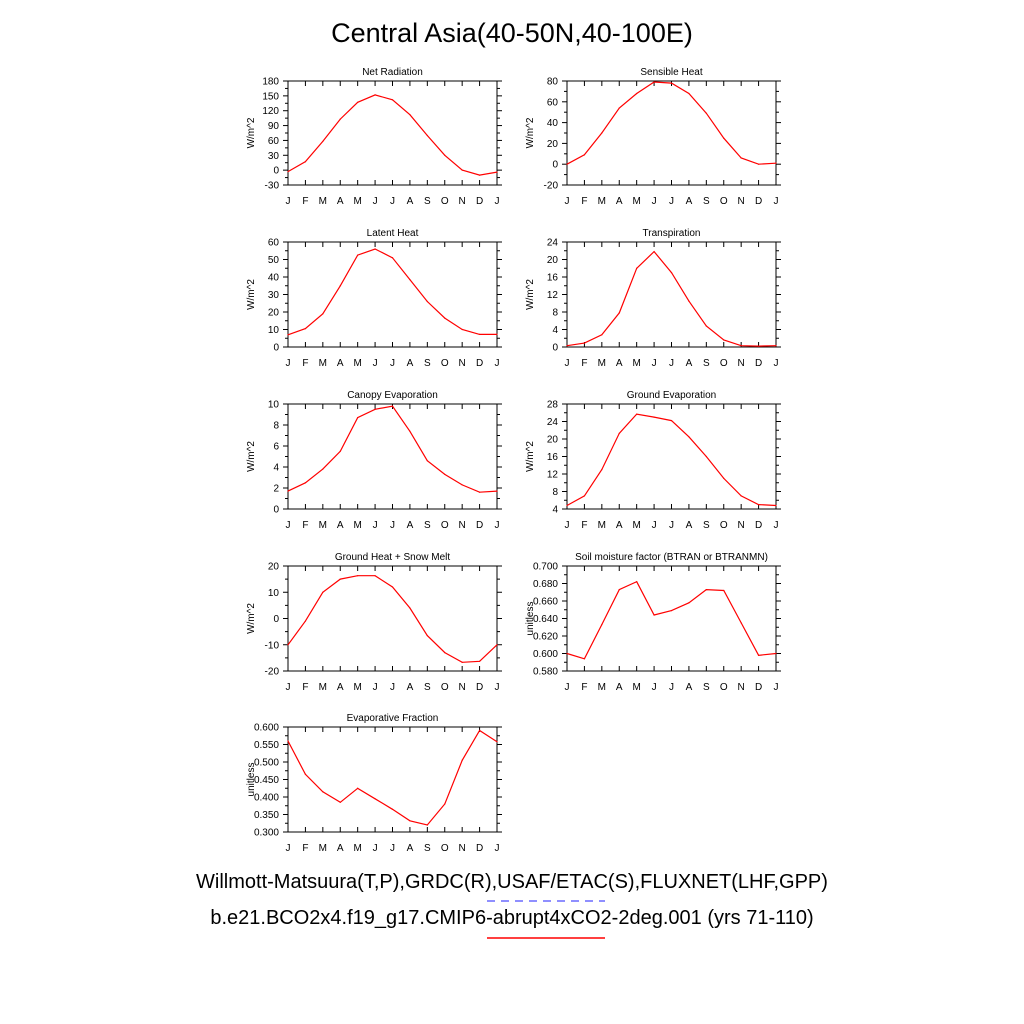 The height and width of the screenshot is (1024, 1024). Describe the element at coordinates (266, 798) in the screenshot. I see `y-tick-label: 0.400` at that location.